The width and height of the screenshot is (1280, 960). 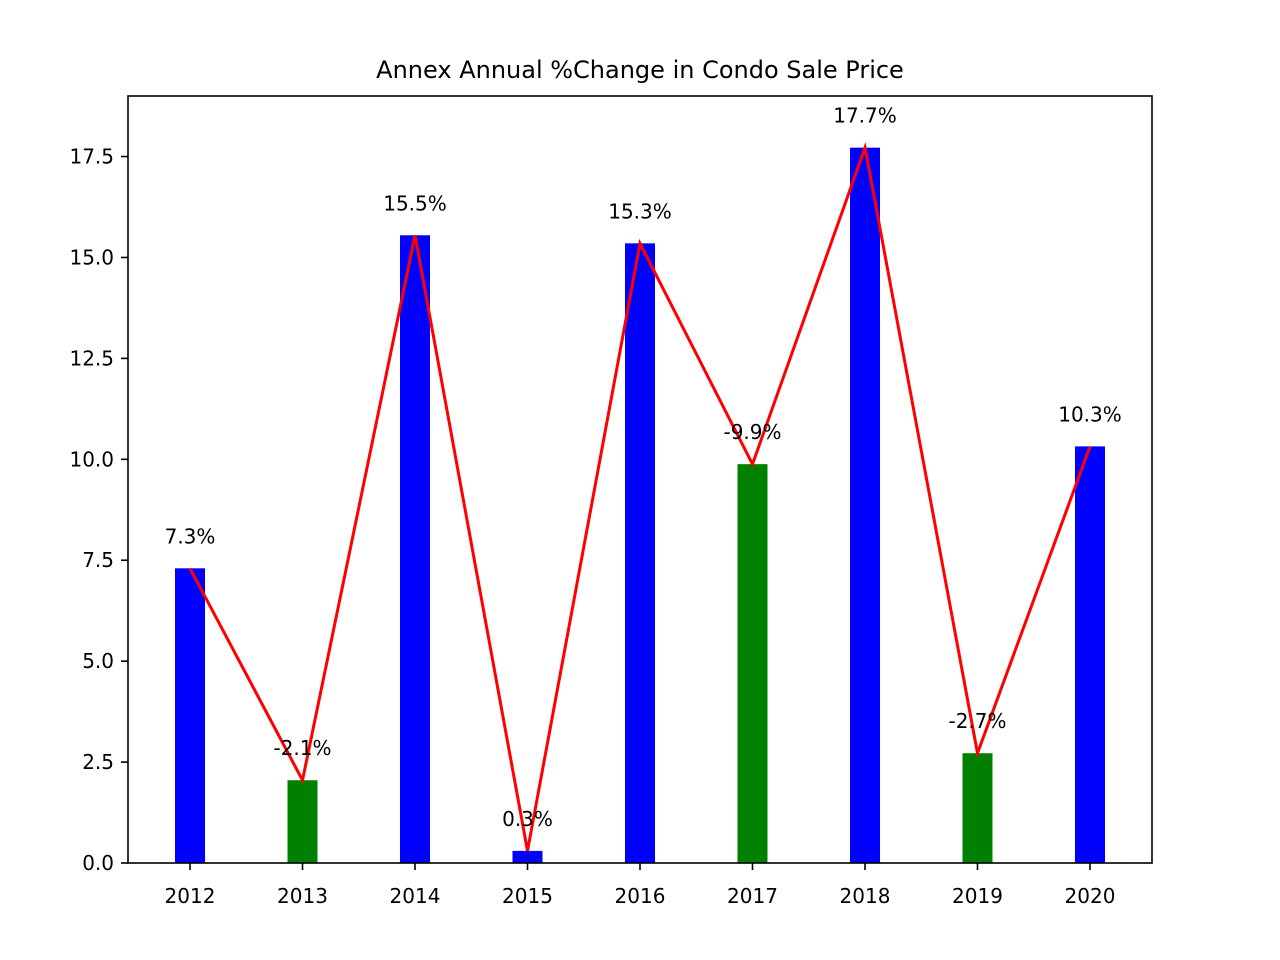 What do you see at coordinates (98, 762) in the screenshot?
I see `y-tick-label: 2.5` at bounding box center [98, 762].